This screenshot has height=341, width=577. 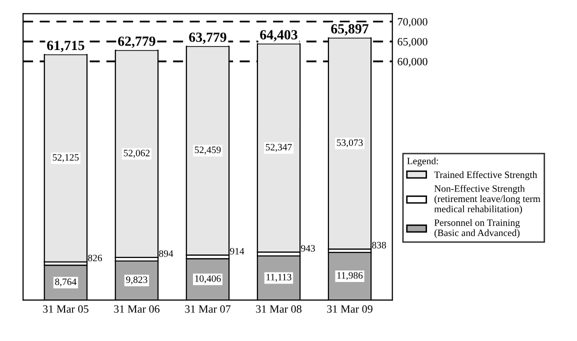 I want to click on x-tick-label: 31 Mar 05, so click(x=65, y=309).